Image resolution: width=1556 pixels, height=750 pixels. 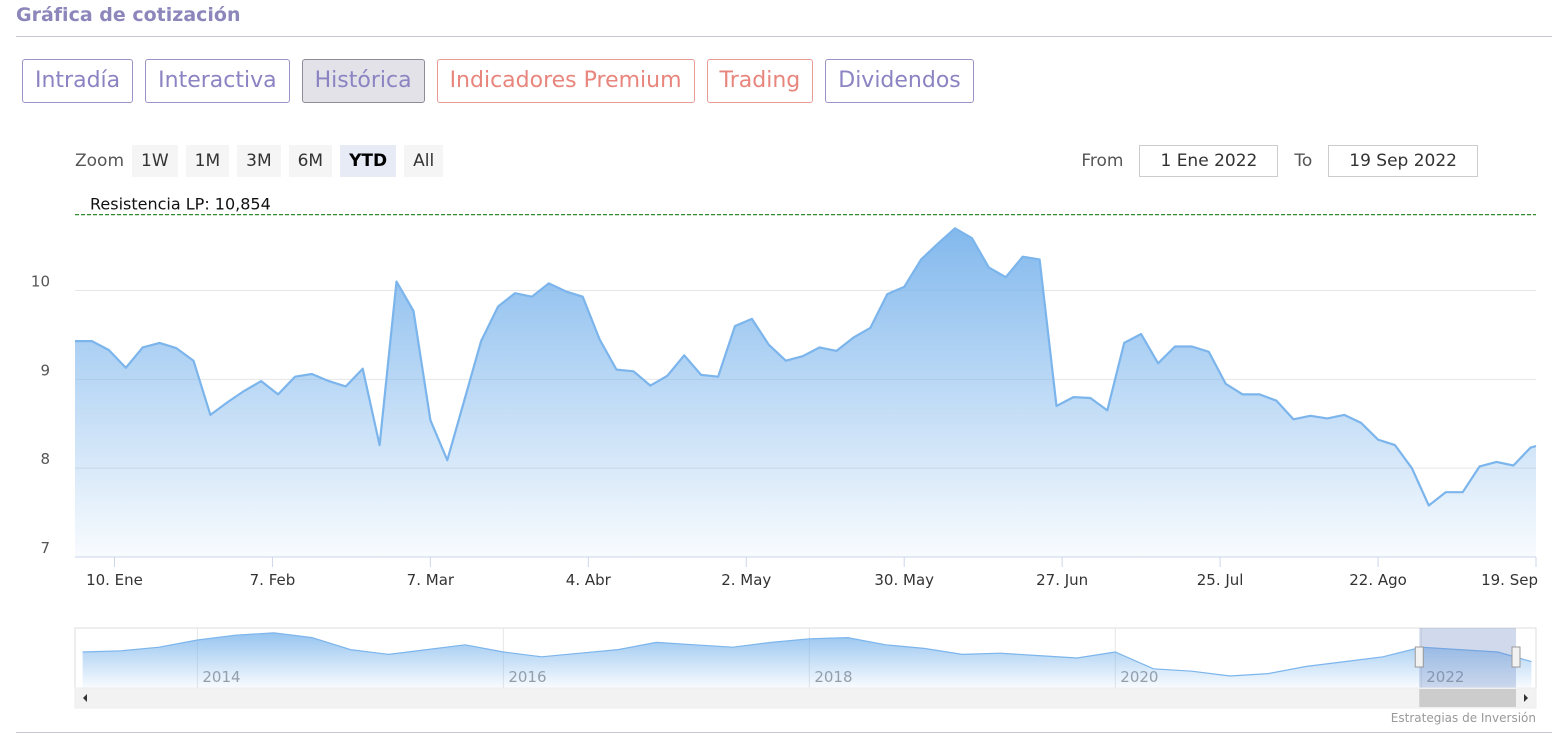 I want to click on navigator-selection, so click(x=1467, y=658).